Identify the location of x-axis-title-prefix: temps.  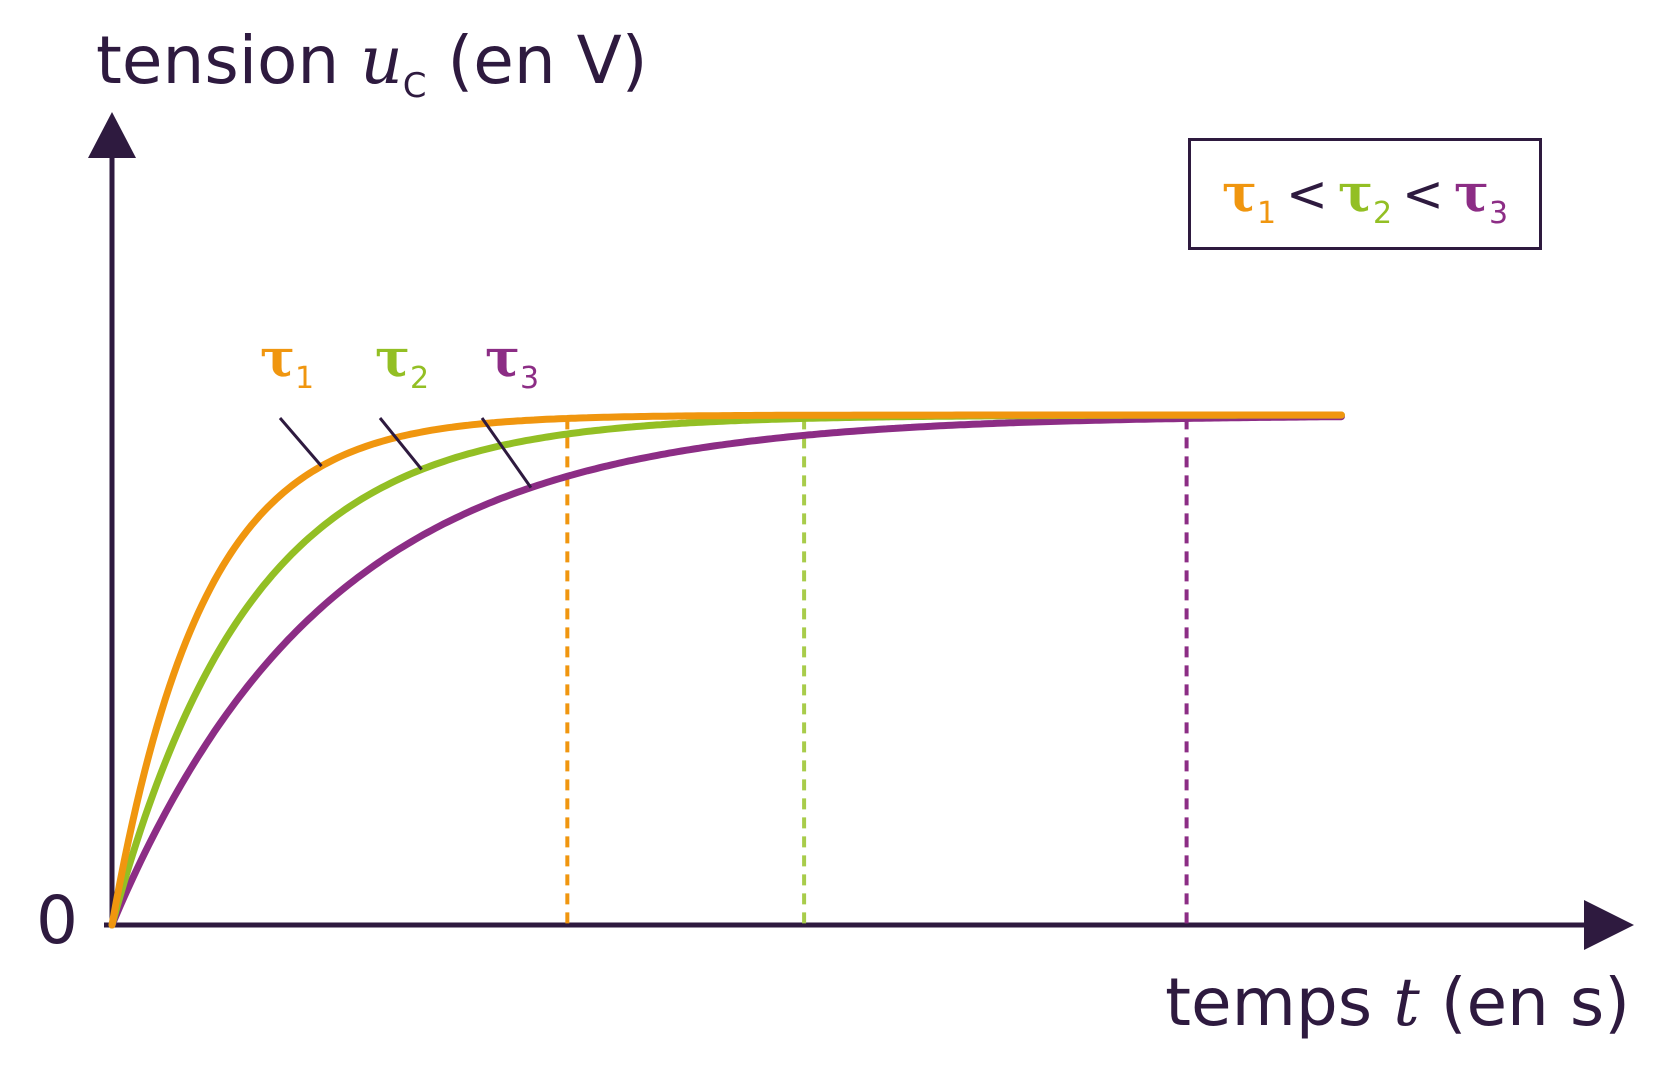
(1279, 1002).